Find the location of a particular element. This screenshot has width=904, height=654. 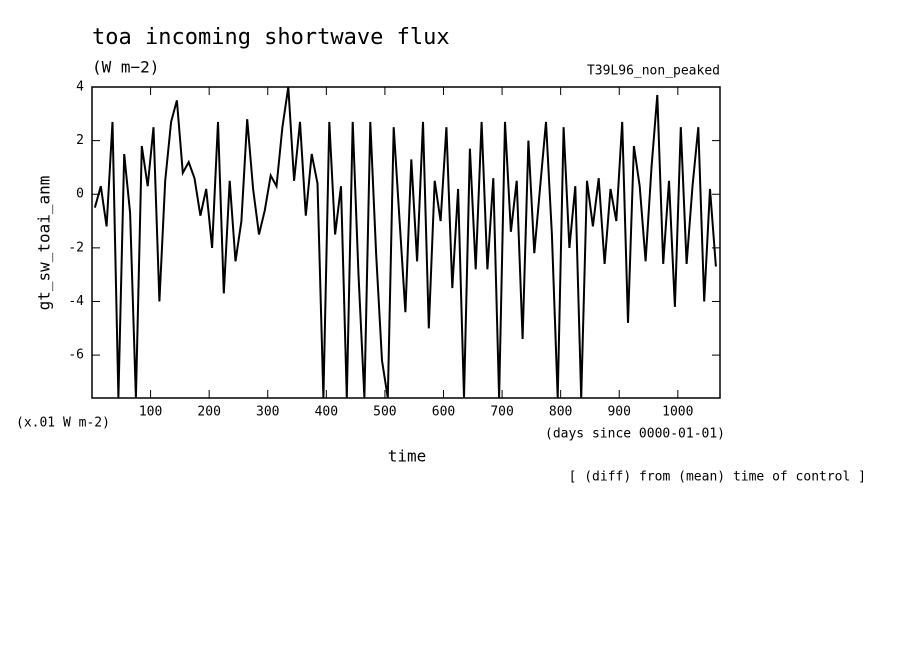

footnote: [ (diff) from (mean) time of control ] is located at coordinates (717, 477).